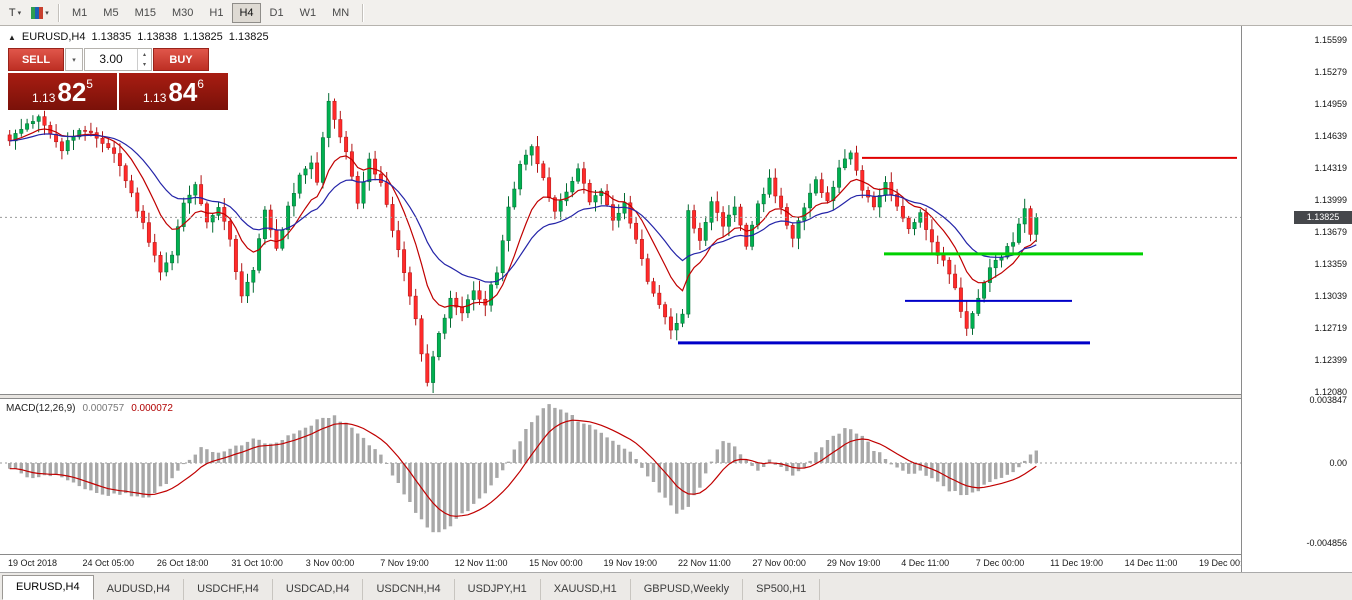 The width and height of the screenshot is (1352, 600). I want to click on time-tick-label: 29 Nov 19:00, so click(853, 563).